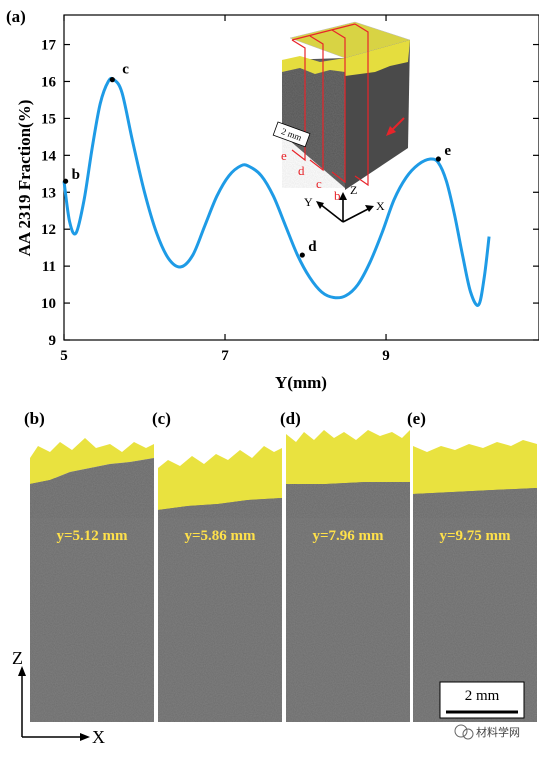  What do you see at coordinates (345, 202) in the screenshot?
I see `inset-axis-arrows` at bounding box center [345, 202].